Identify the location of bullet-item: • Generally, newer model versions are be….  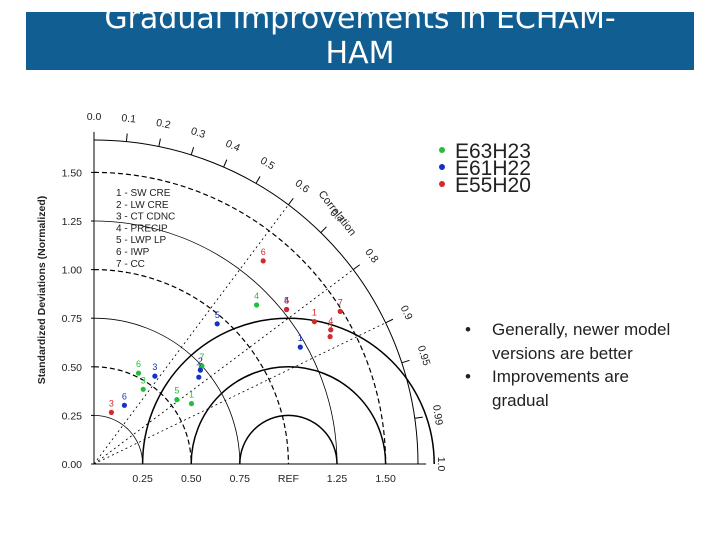
(575, 341).